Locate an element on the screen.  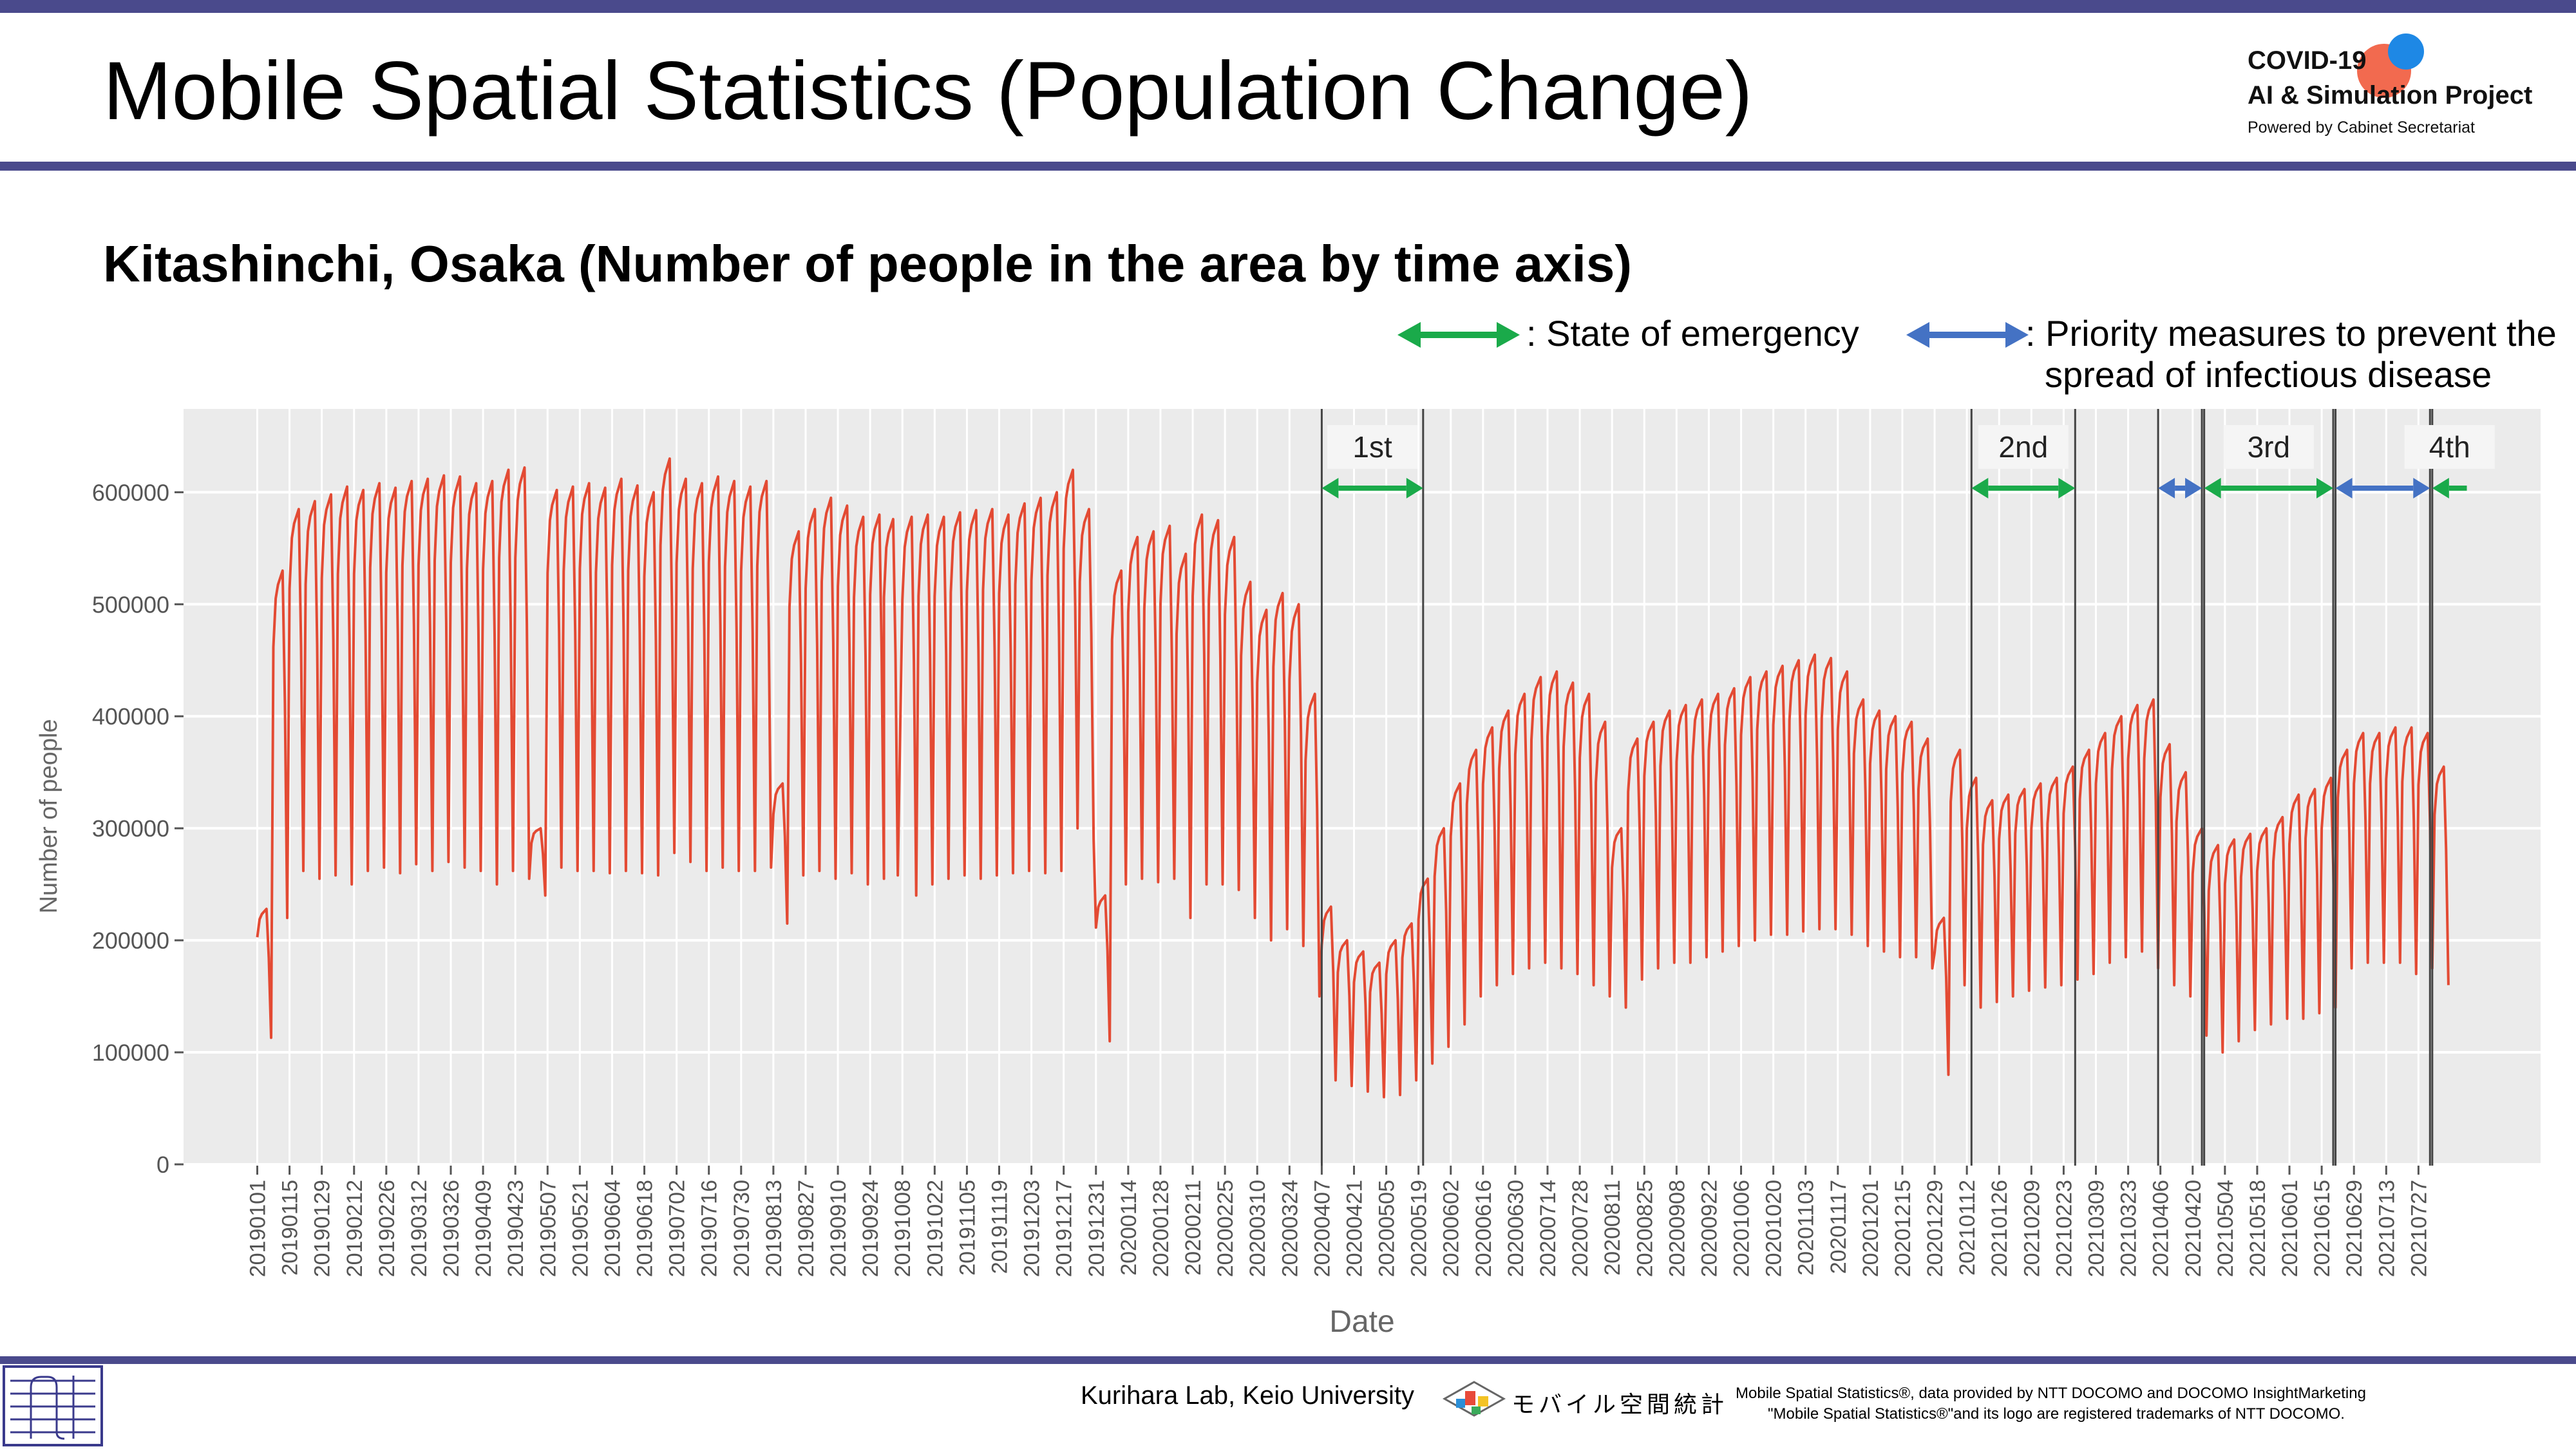
x-tick-label: 20200128 is located at coordinates (1161, 1228).